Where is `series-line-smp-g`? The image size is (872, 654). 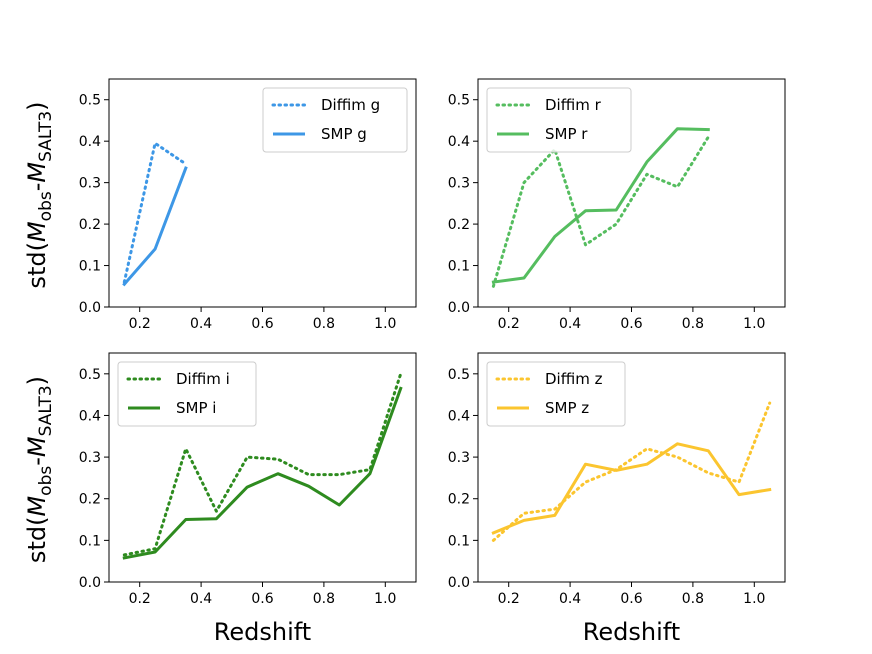 series-line-smp-g is located at coordinates (155, 226).